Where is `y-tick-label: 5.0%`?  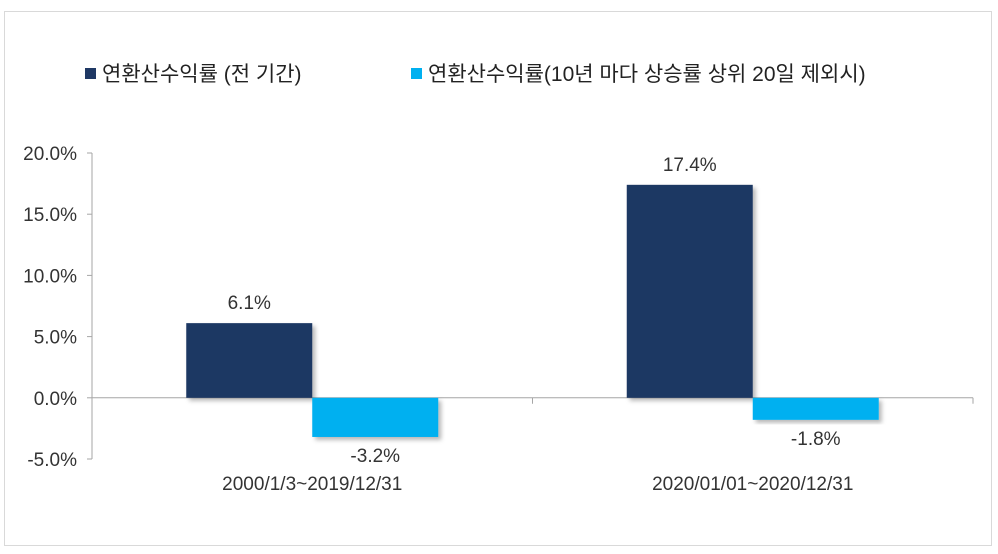
y-tick-label: 5.0% is located at coordinates (55, 338).